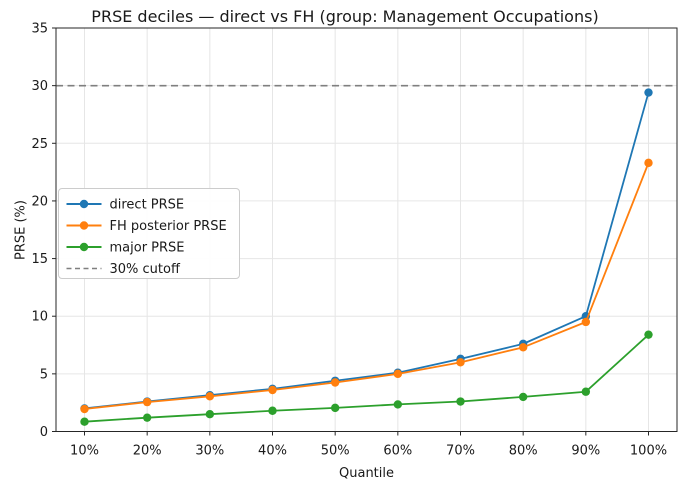 This screenshot has width=690, height=490. What do you see at coordinates (147, 205) in the screenshot?
I see `legend-label: direct PRSE` at bounding box center [147, 205].